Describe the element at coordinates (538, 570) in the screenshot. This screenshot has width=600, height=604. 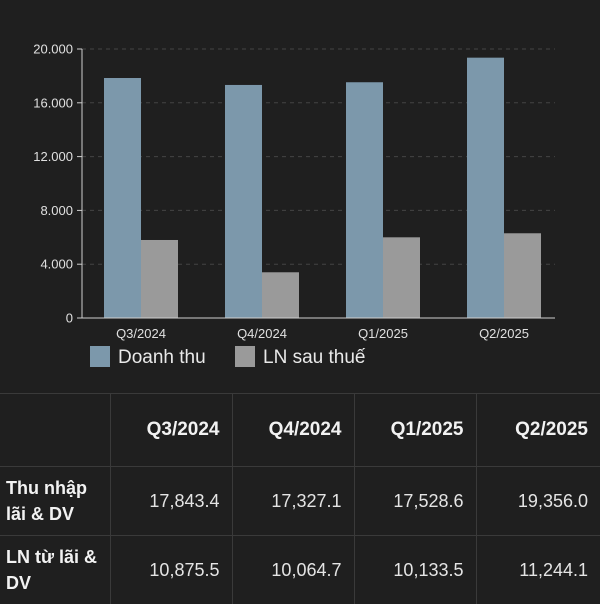
I see `table-cell: 11,244.1` at that location.